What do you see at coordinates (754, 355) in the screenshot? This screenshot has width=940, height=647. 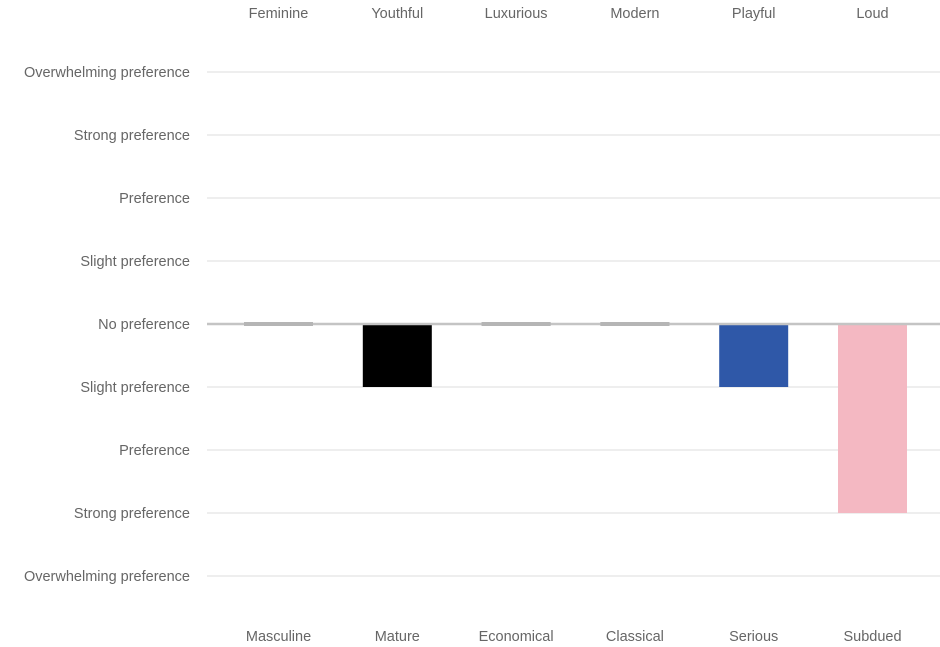 I see `bar-serious` at bounding box center [754, 355].